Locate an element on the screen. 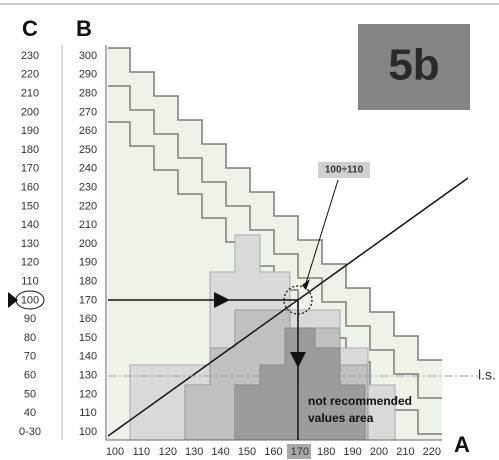 The height and width of the screenshot is (460, 499). b-label: 280 is located at coordinates (88, 94).